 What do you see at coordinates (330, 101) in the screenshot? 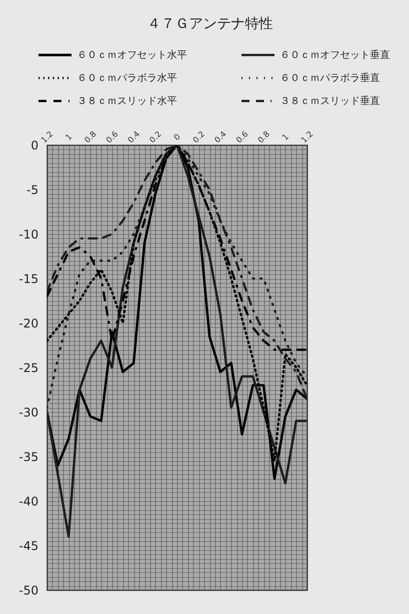
I see `legend-label: ３８ｃｍスリッド垂直` at bounding box center [330, 101].